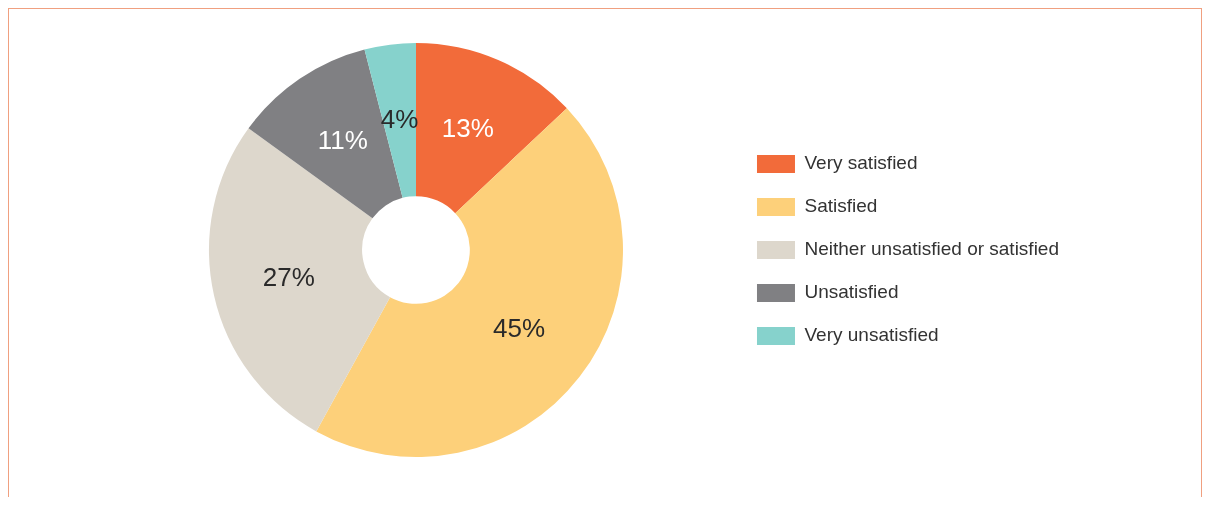  Describe the element at coordinates (342, 140) in the screenshot. I see `data-label: 11%` at that location.